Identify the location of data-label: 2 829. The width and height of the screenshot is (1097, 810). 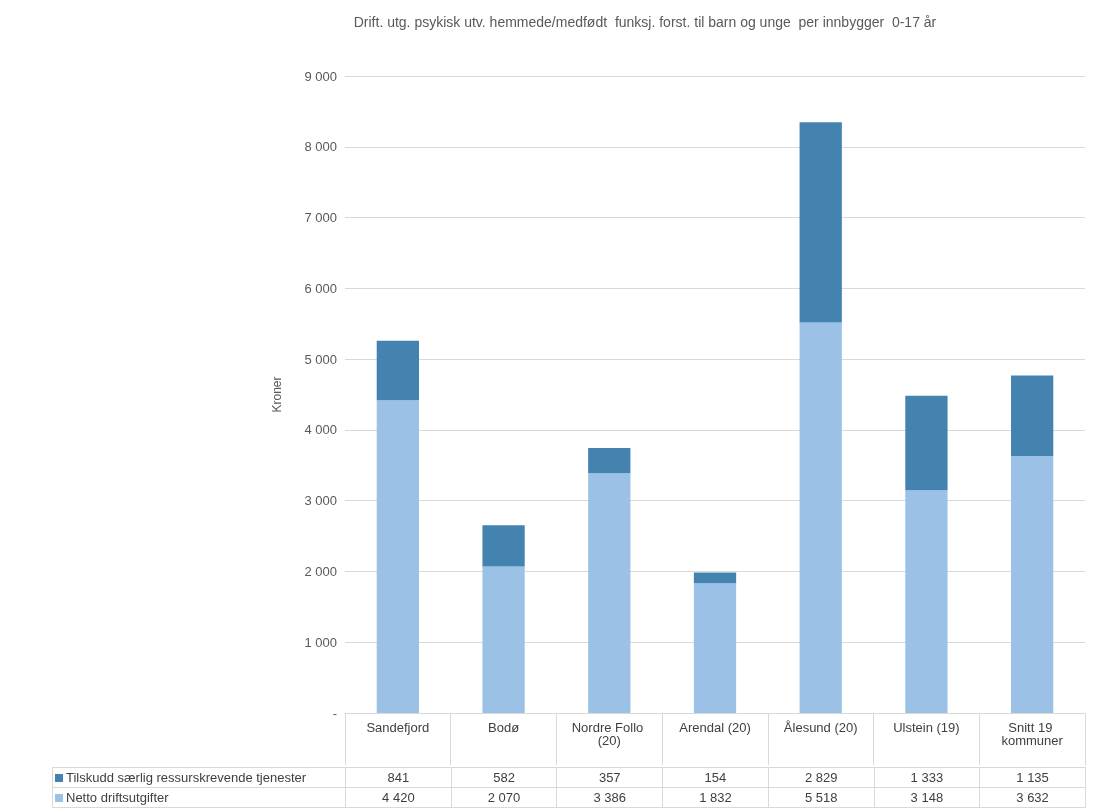
(821, 777).